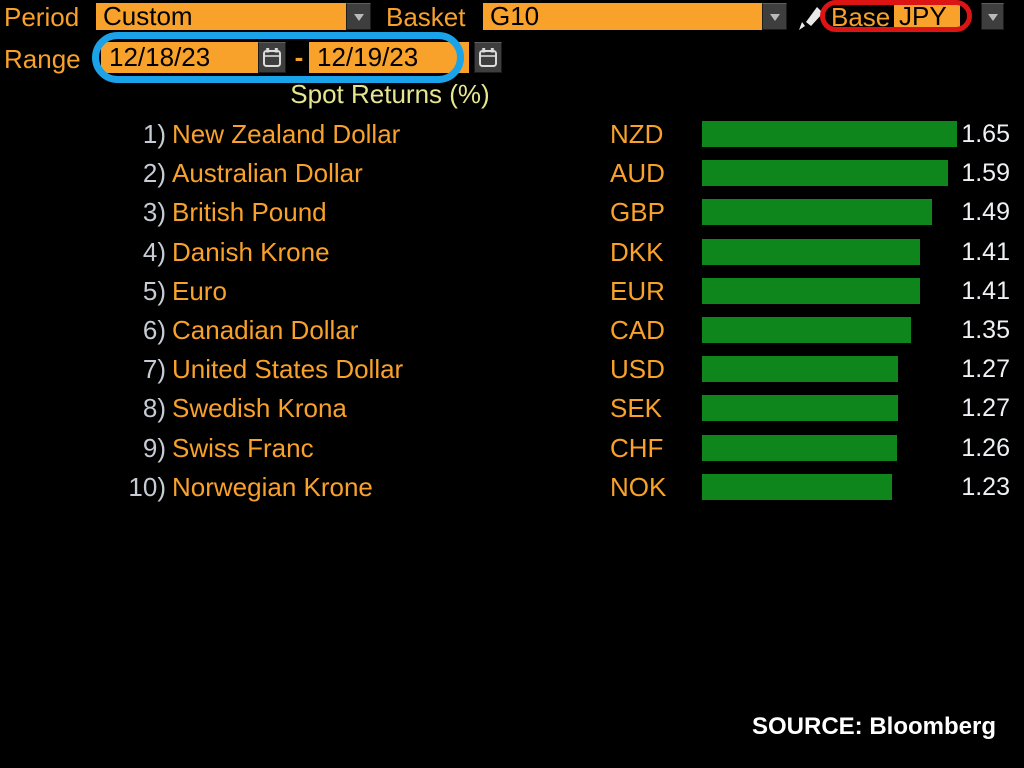 Image resolution: width=1024 pixels, height=768 pixels. I want to click on currency-code: USD, so click(637, 369).